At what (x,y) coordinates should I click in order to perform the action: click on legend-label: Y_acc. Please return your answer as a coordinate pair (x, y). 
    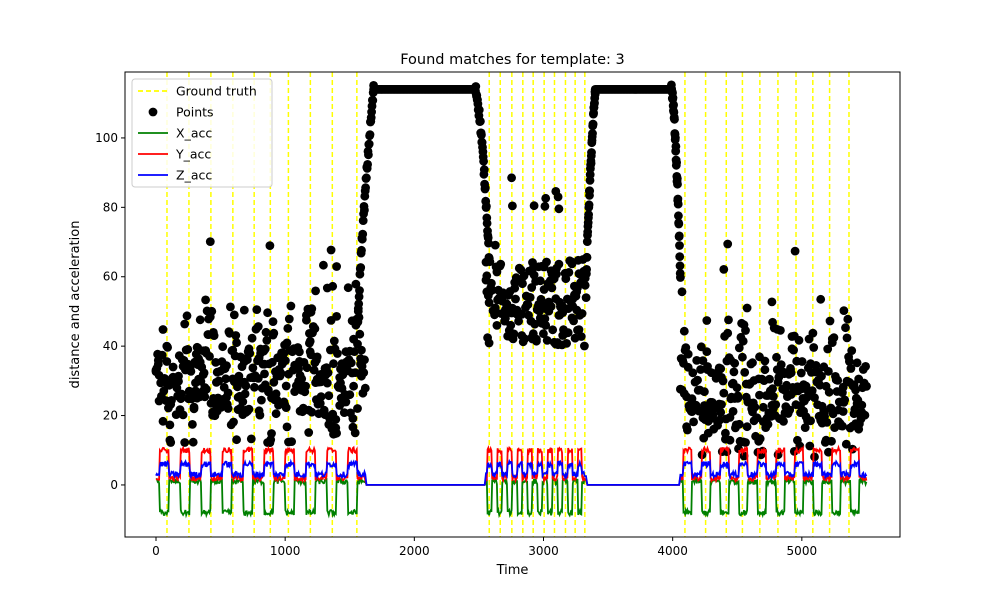
    Looking at the image, I should click on (193, 154).